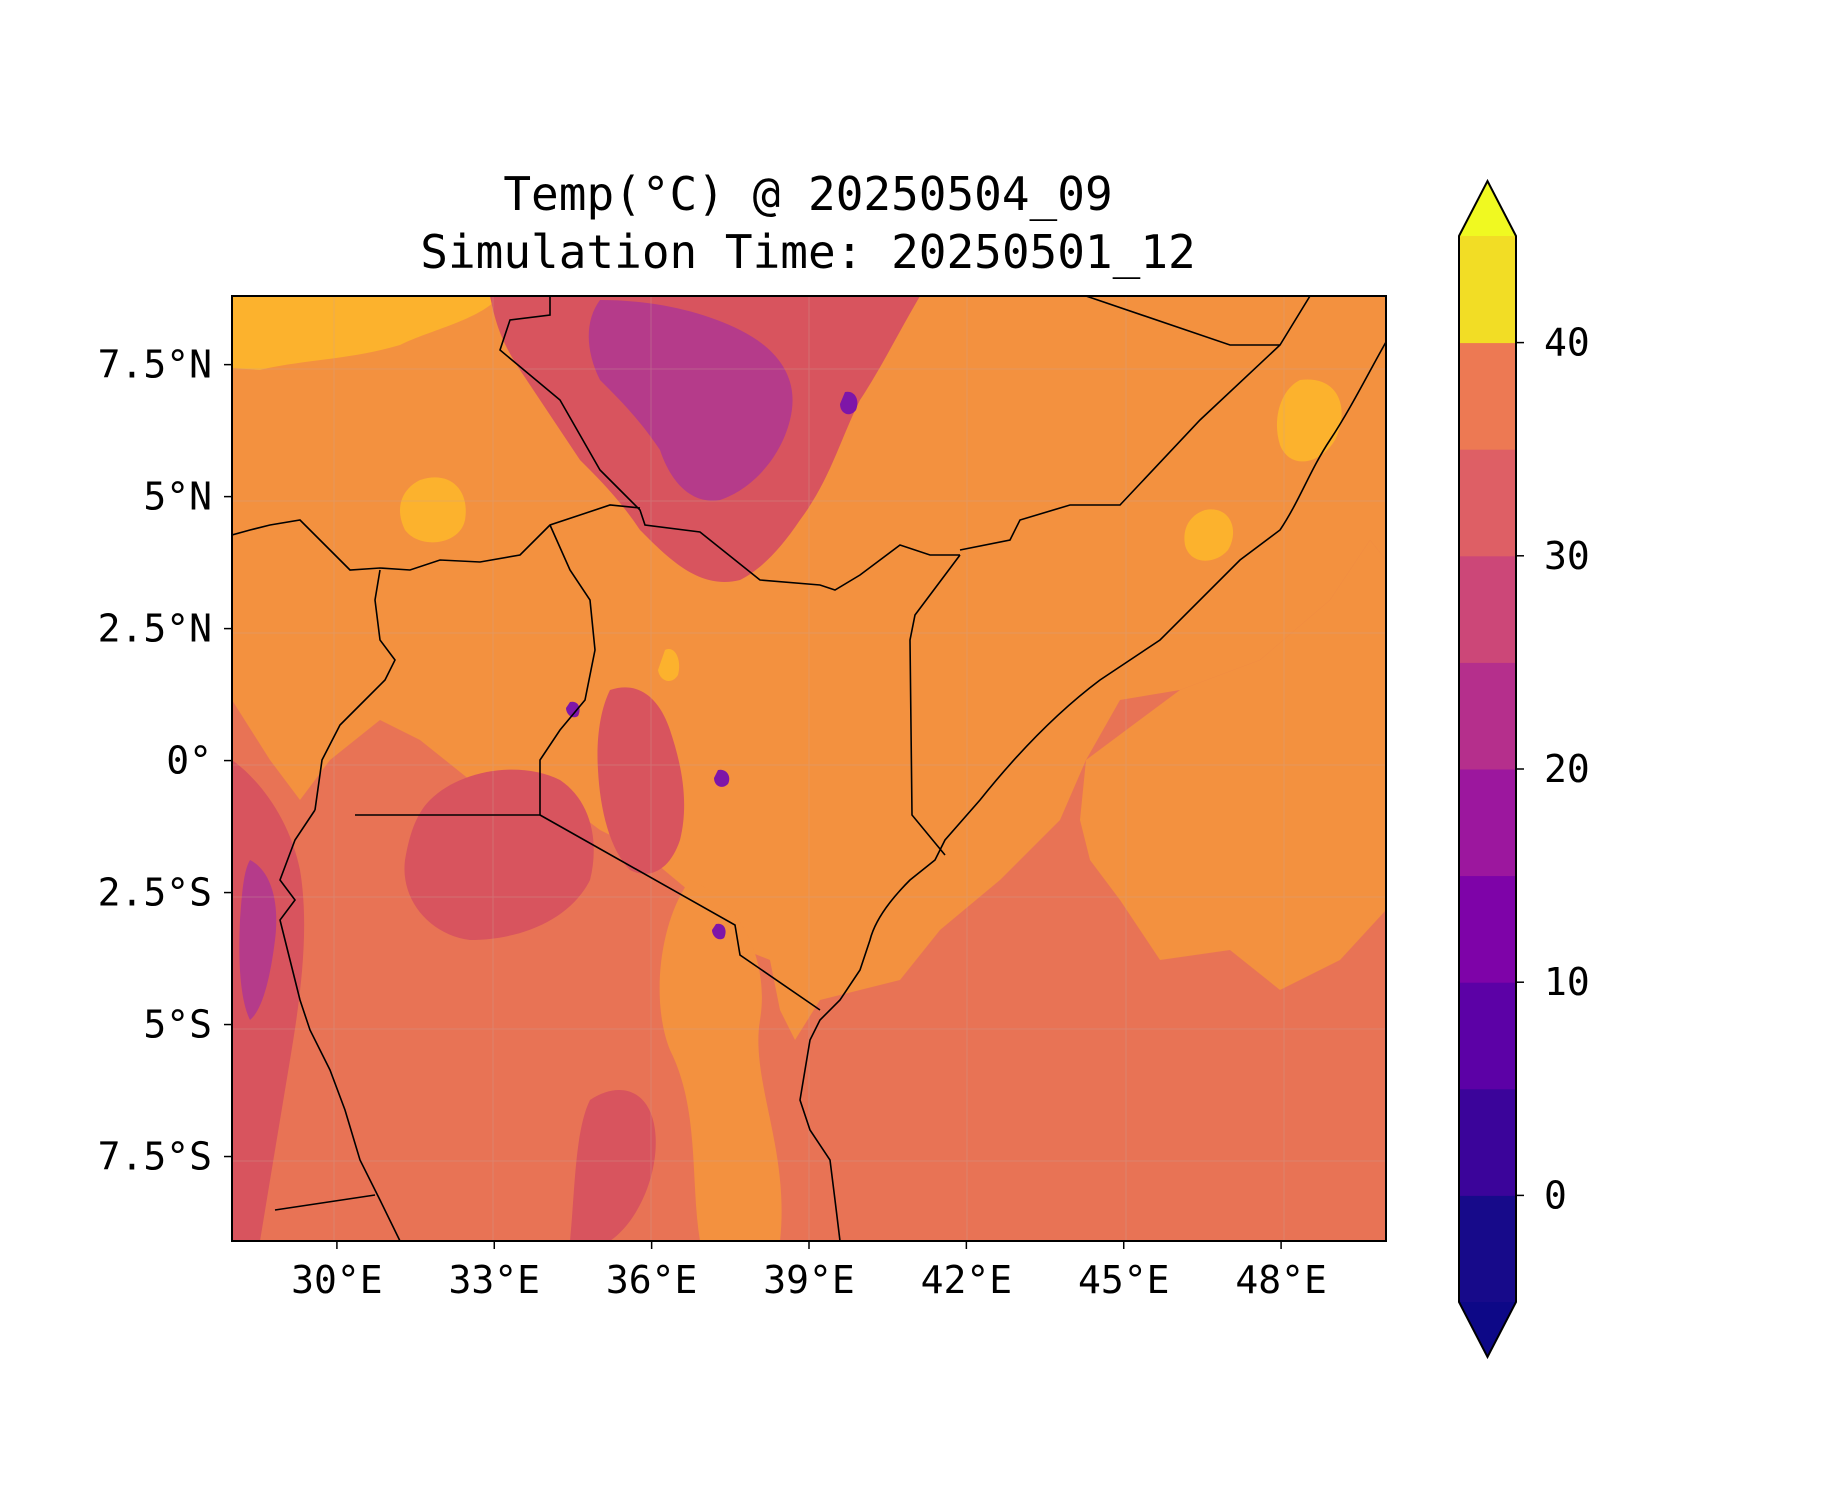 This screenshot has width=1833, height=1500. Describe the element at coordinates (720, 1060) in the screenshot. I see `warm-tanzania-patch` at that location.